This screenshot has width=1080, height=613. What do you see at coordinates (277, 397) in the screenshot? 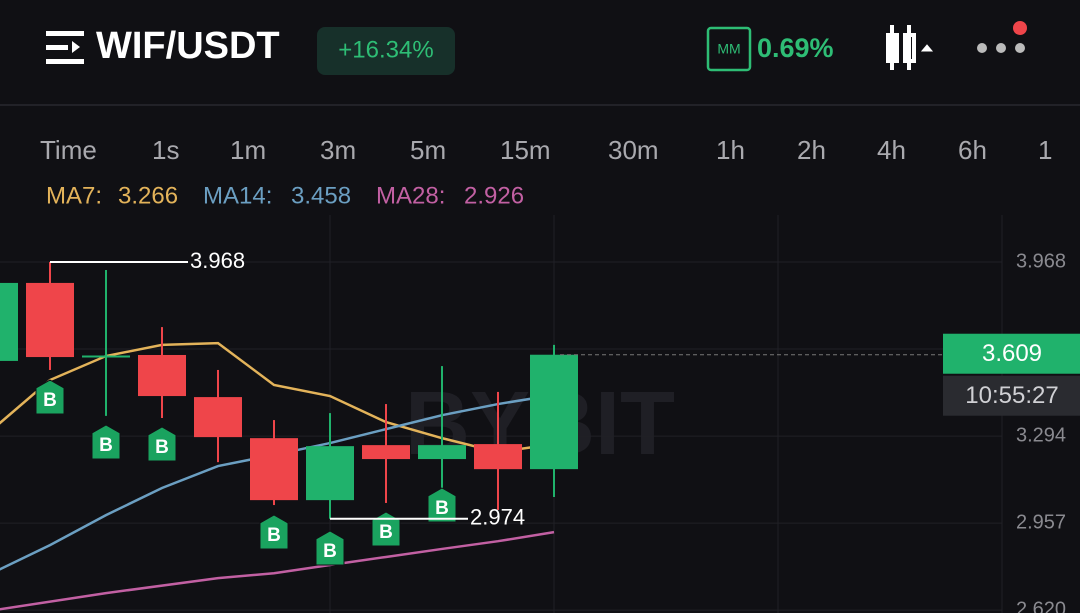
I see `ma-line` at bounding box center [277, 397].